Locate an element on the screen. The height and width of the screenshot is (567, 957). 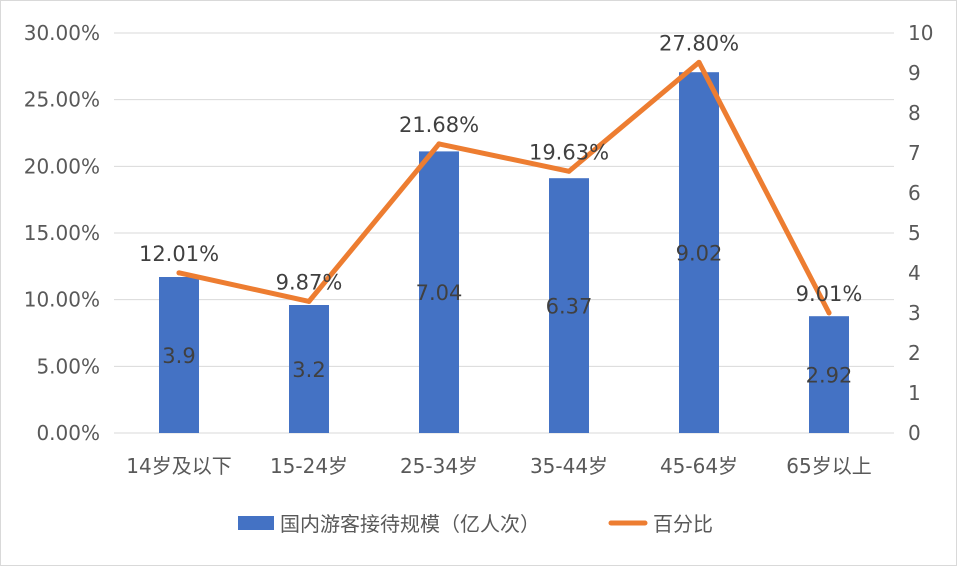
bar-value-label: 7.04 is located at coordinates (439, 293).